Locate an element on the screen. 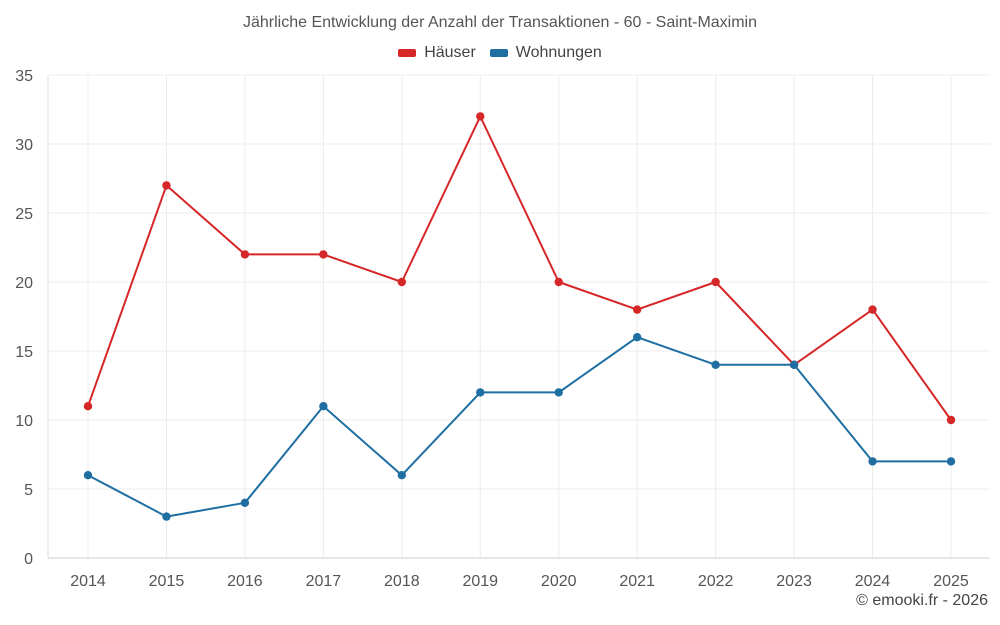 This screenshot has width=1000, height=625. y-tick-label-15: 15 is located at coordinates (24, 352).